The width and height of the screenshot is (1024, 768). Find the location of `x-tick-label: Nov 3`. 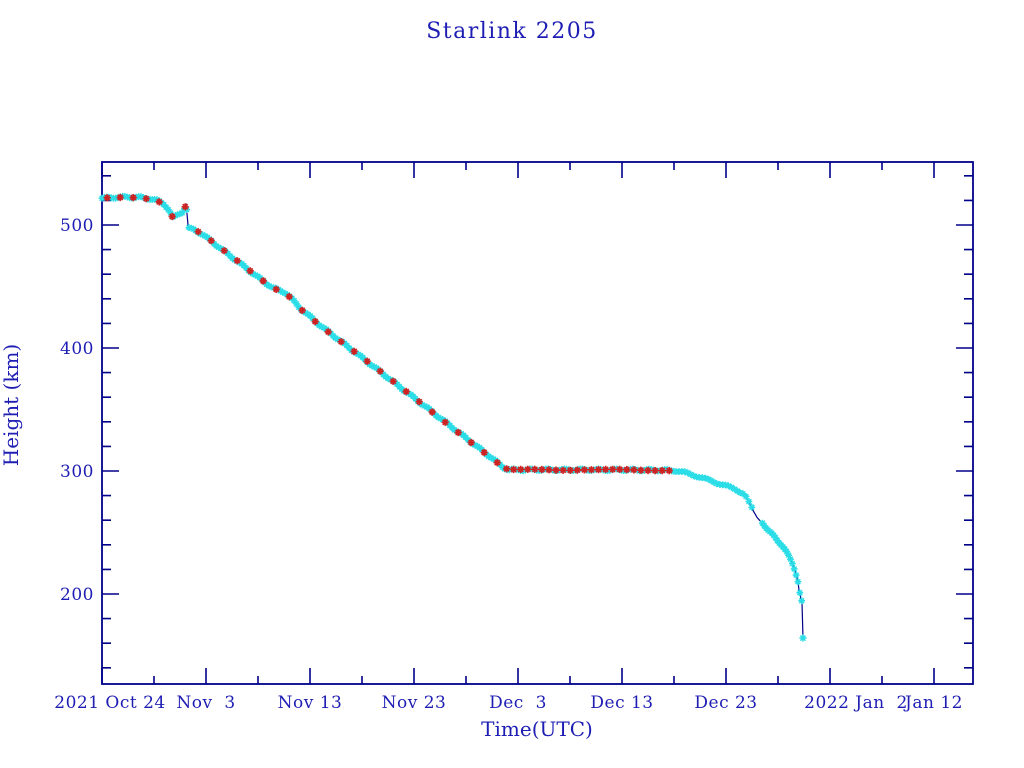

x-tick-label: Nov 3 is located at coordinates (205, 703).